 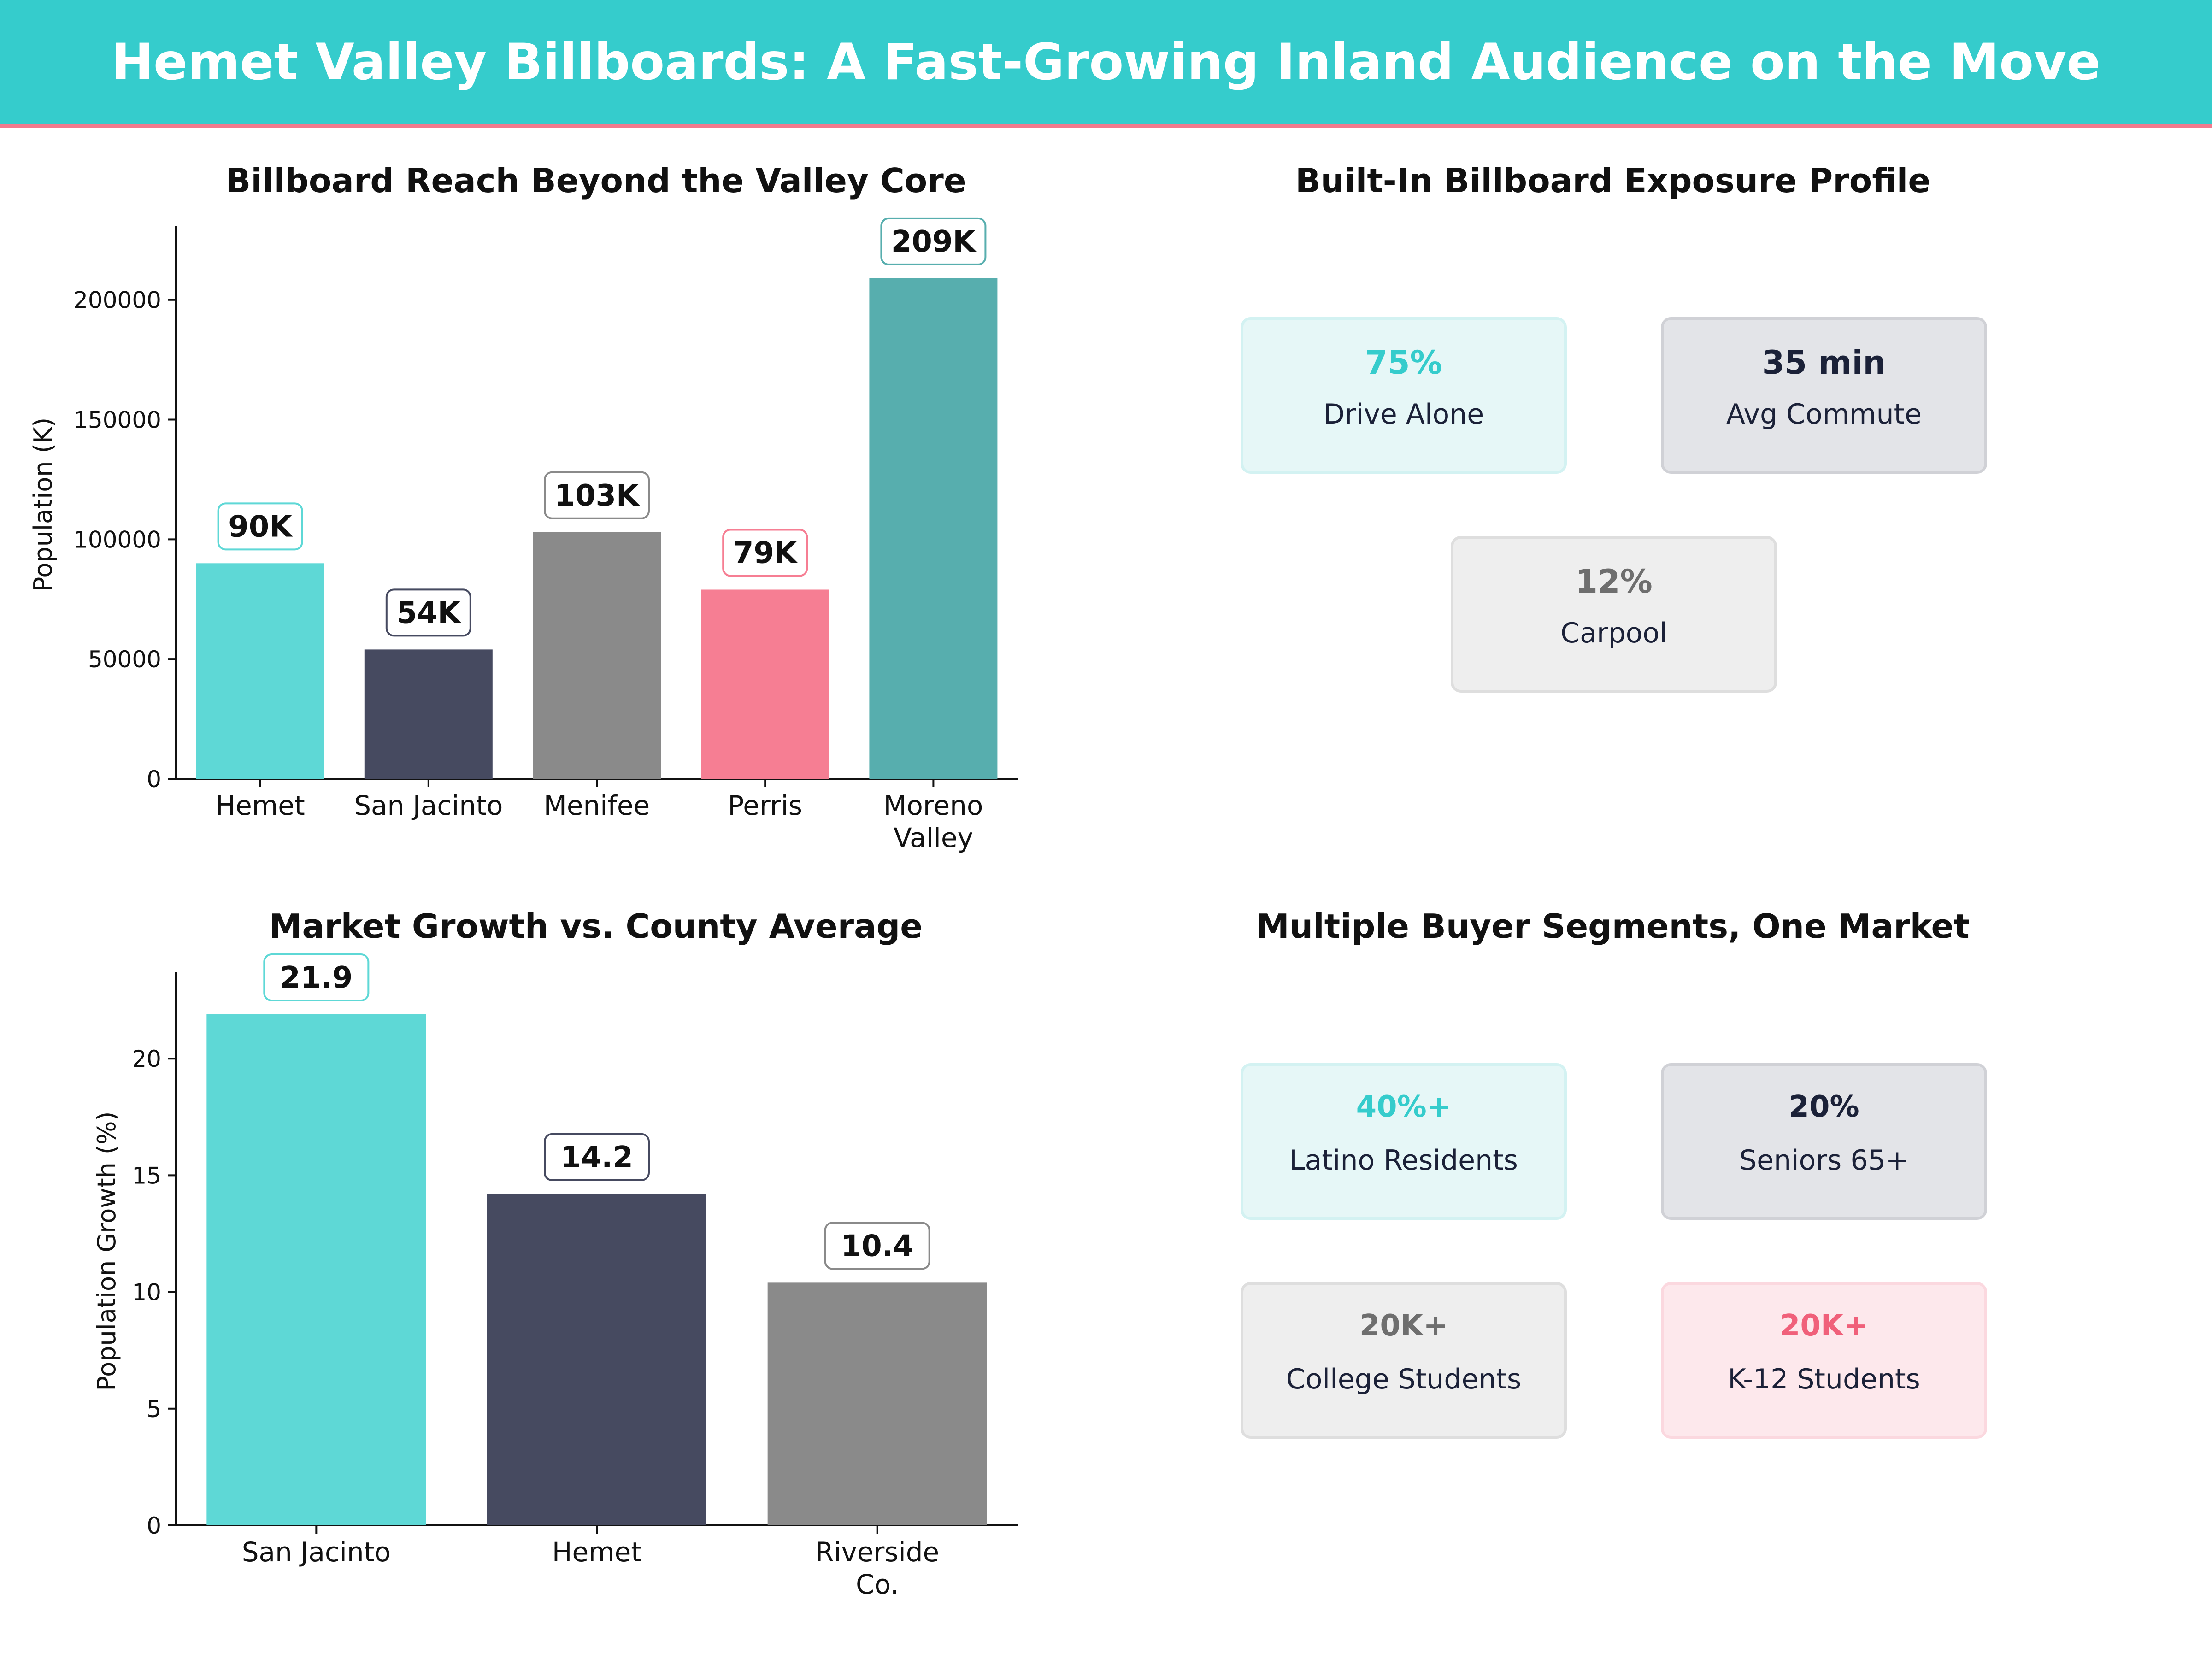 What do you see at coordinates (154, 1409) in the screenshot?
I see `y-tick-label: 5` at bounding box center [154, 1409].